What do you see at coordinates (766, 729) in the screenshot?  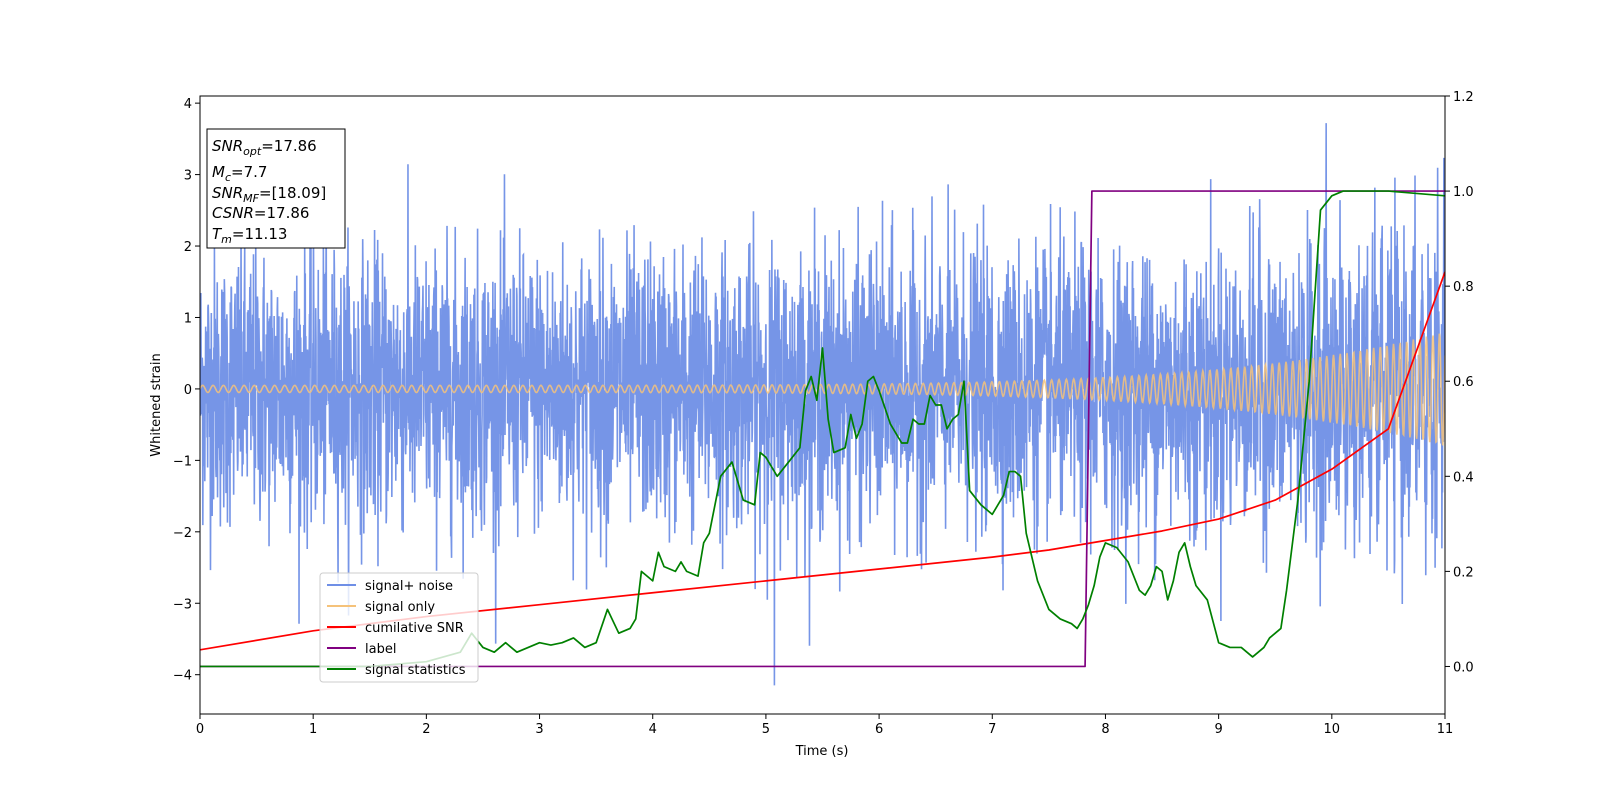 I see `x-tick-label: 5` at bounding box center [766, 729].